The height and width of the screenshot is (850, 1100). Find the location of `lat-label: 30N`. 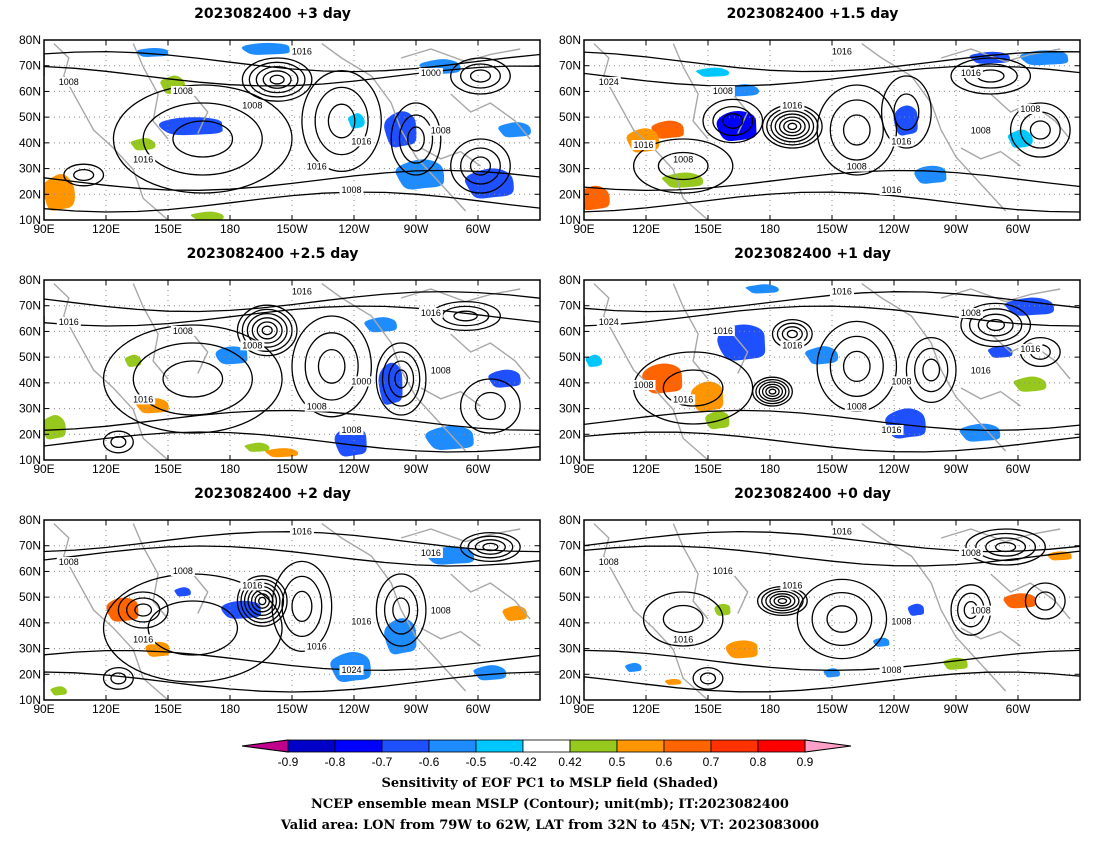

lat-label: 30N is located at coordinates (570, 169).